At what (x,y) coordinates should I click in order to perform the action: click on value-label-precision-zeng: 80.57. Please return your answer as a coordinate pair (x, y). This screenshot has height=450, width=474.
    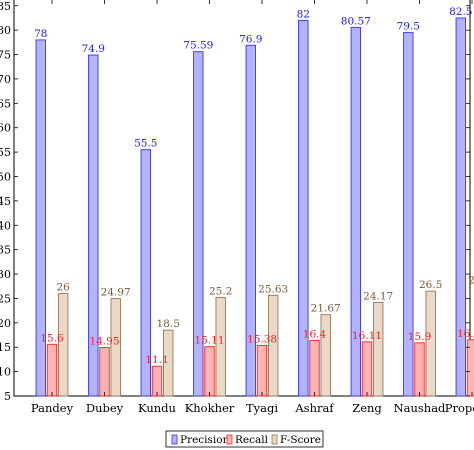
    Looking at the image, I should click on (356, 21).